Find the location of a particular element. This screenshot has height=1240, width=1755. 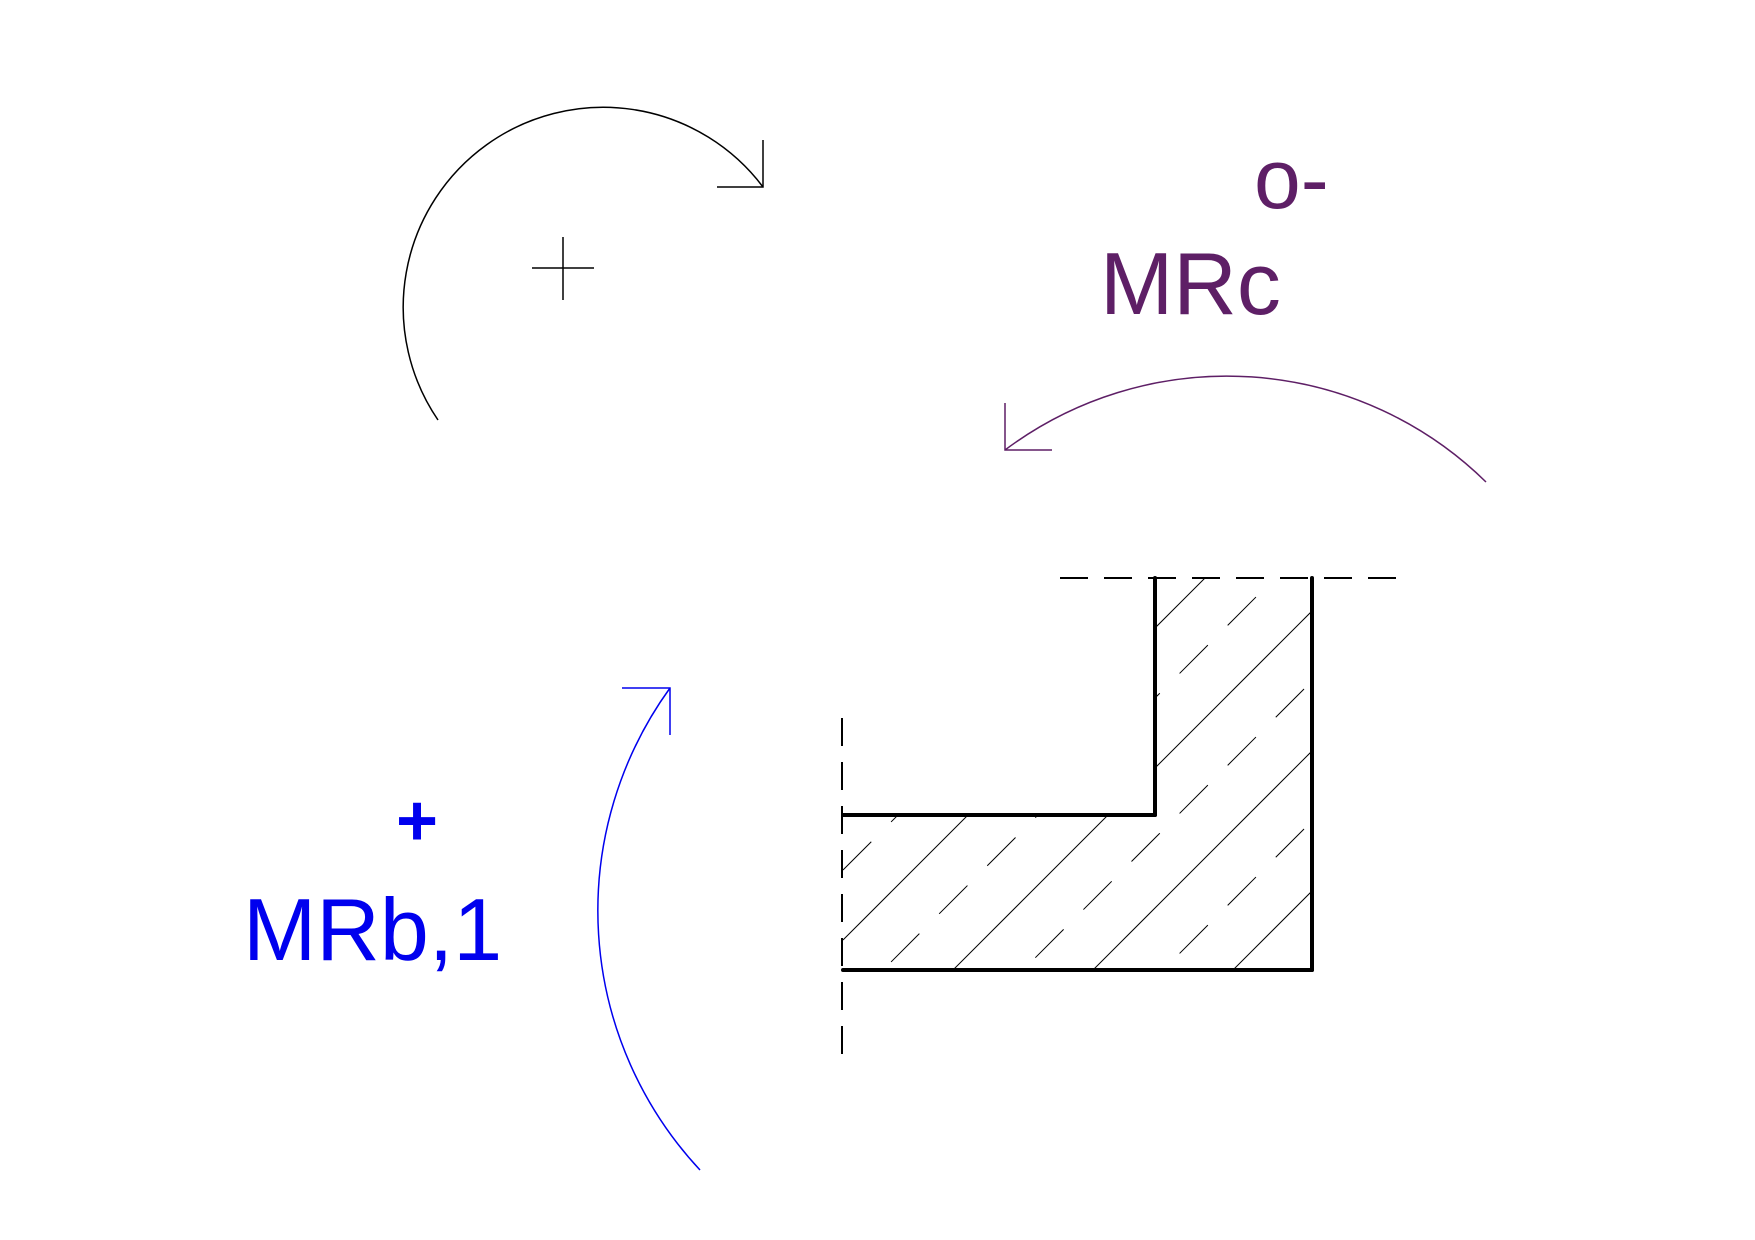

purple-rotation-arrow is located at coordinates (1245, 429).